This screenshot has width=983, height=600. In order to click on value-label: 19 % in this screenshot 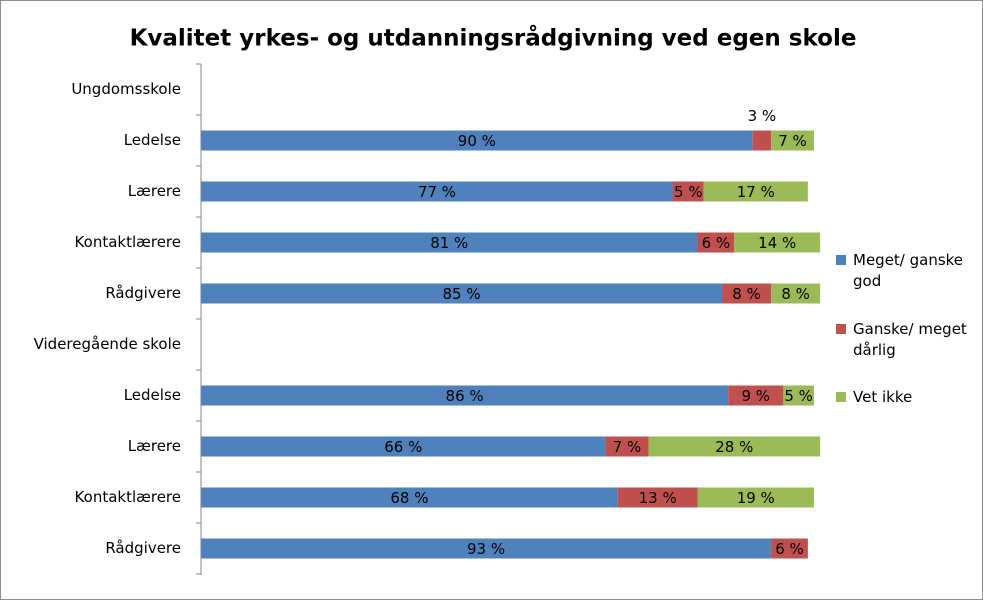, I will do `click(756, 498)`.